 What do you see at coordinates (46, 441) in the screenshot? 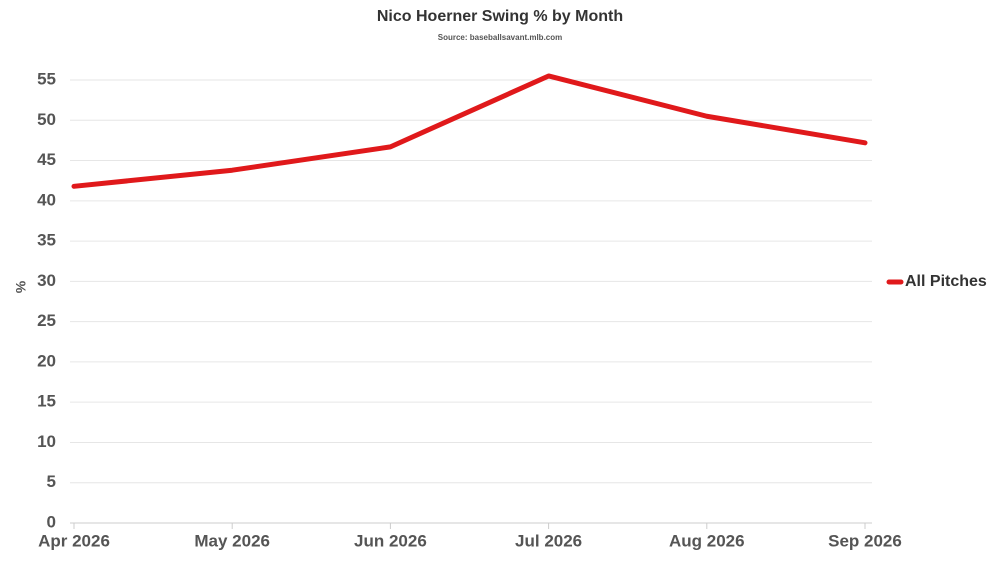
I see `y-tick-label: 10` at bounding box center [46, 441].